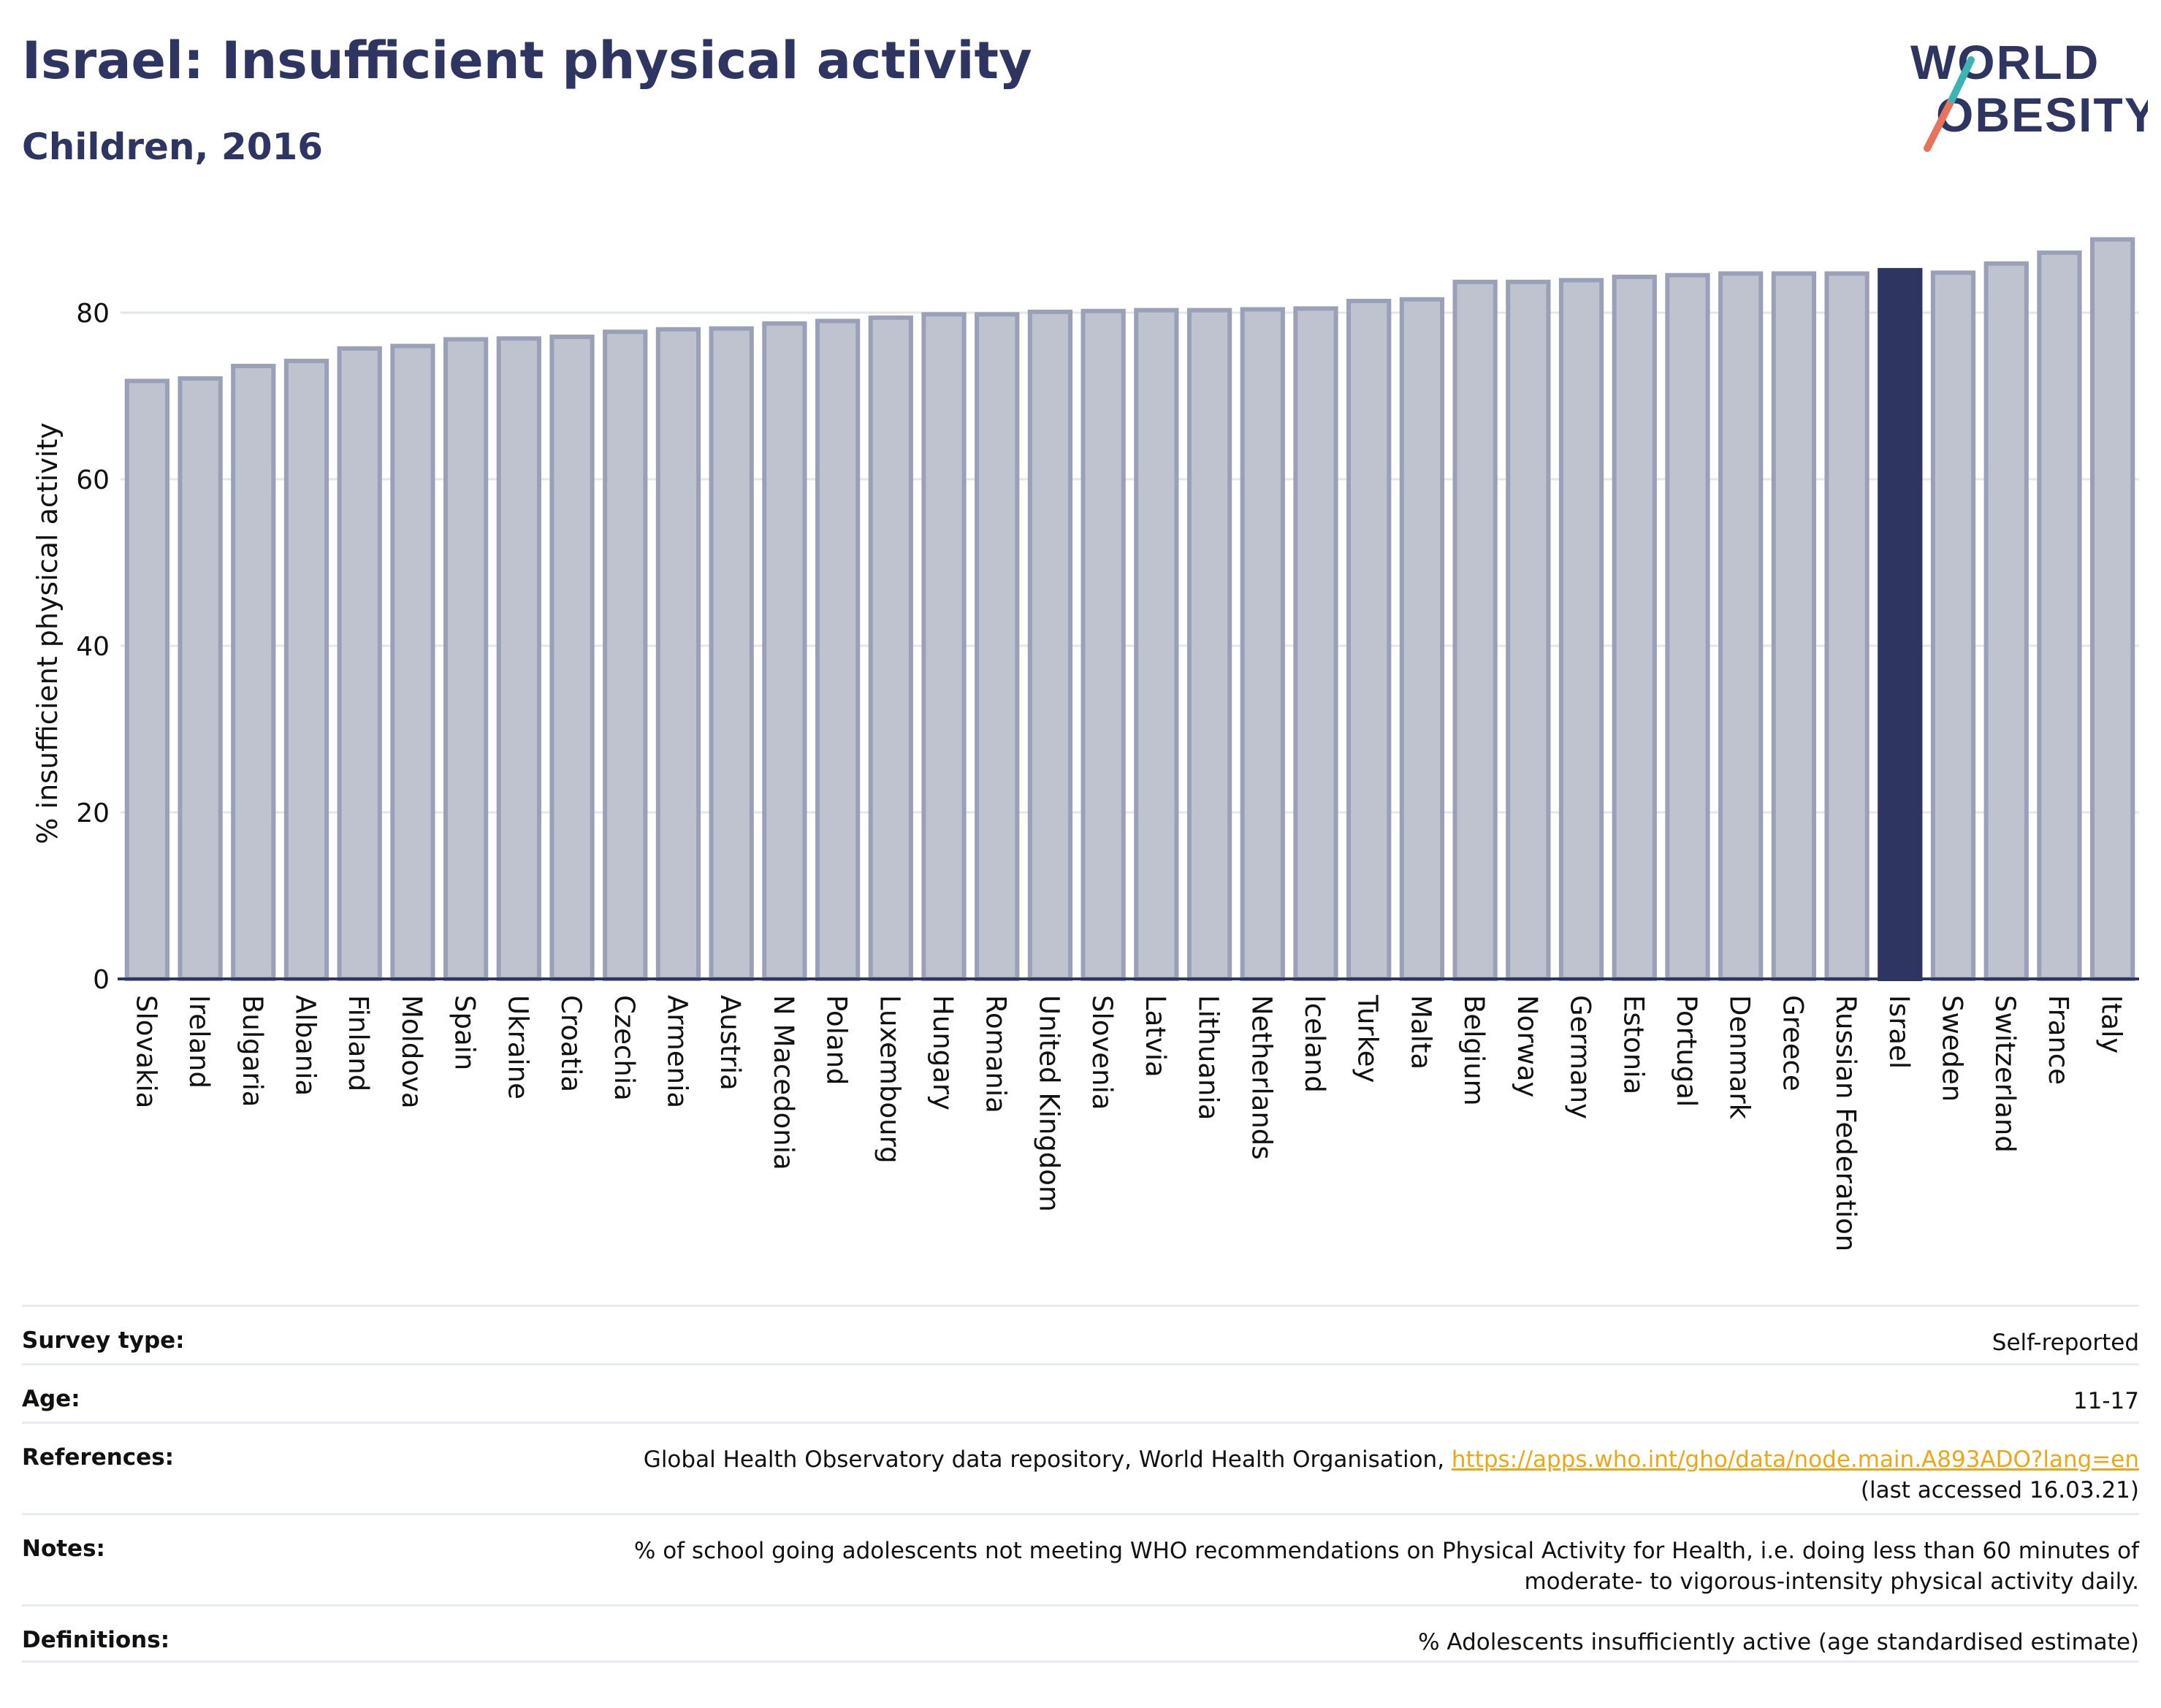 The image size is (2161, 1708). Describe the element at coordinates (1475, 630) in the screenshot. I see `bar-belgium` at that location.